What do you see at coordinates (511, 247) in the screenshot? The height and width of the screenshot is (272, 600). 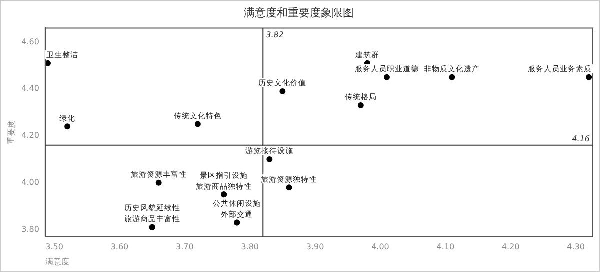 I see `x-tick-label: 4.20` at bounding box center [511, 247].